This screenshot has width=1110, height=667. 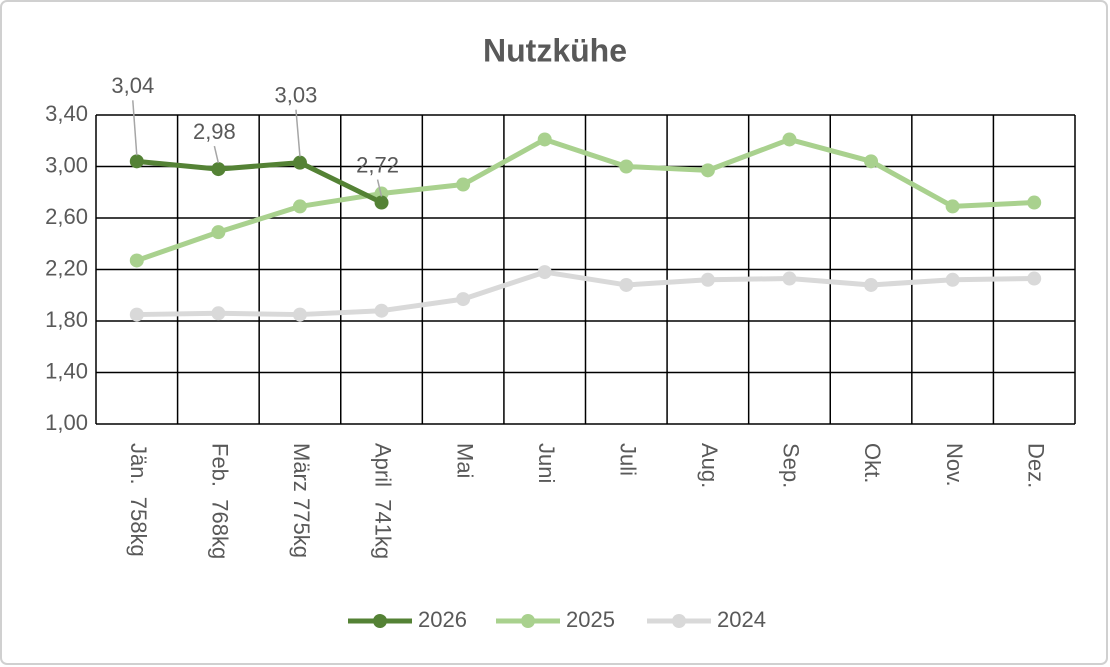 What do you see at coordinates (442, 619) in the screenshot?
I see `legend-label: 2026` at bounding box center [442, 619].